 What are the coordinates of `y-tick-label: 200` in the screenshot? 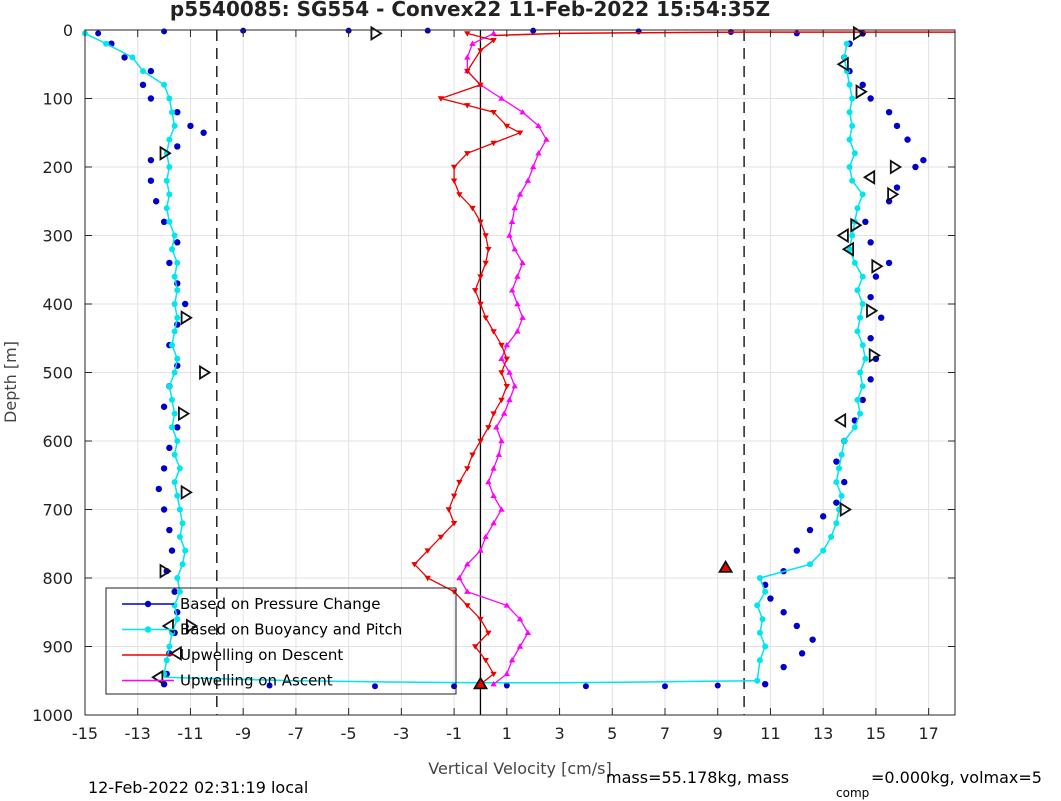 It's located at (57, 167).